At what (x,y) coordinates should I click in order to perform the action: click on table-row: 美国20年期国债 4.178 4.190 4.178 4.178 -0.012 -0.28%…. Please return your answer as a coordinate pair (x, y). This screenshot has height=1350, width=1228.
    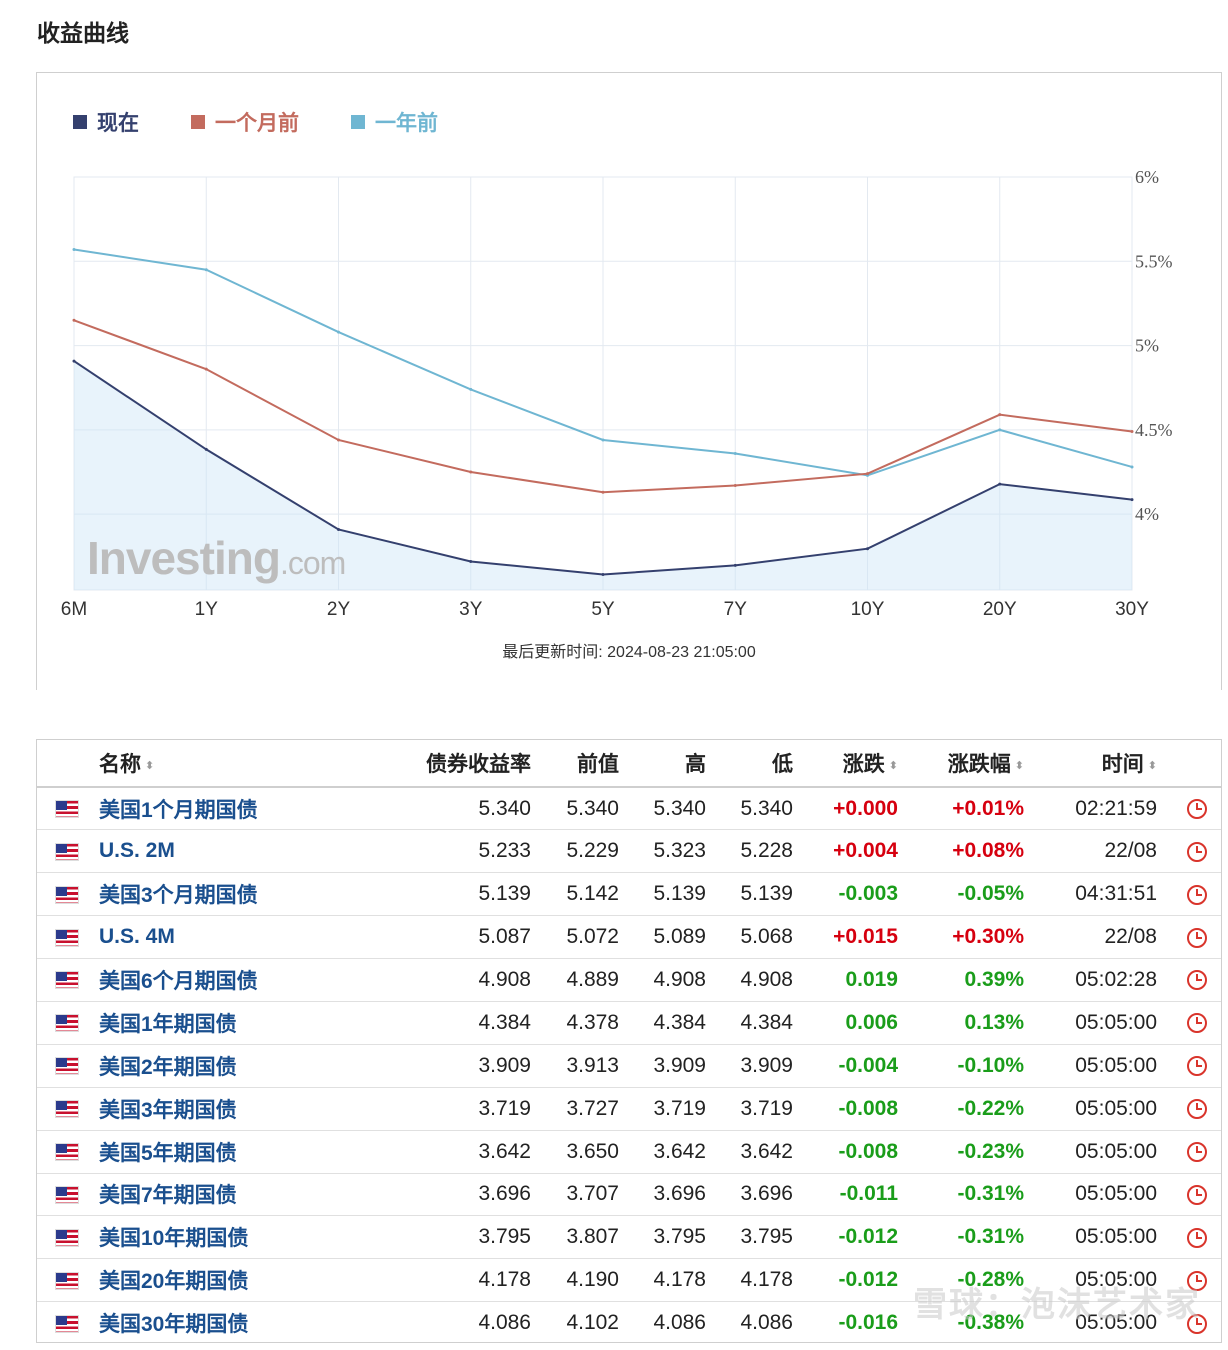
    Looking at the image, I should click on (629, 1280).